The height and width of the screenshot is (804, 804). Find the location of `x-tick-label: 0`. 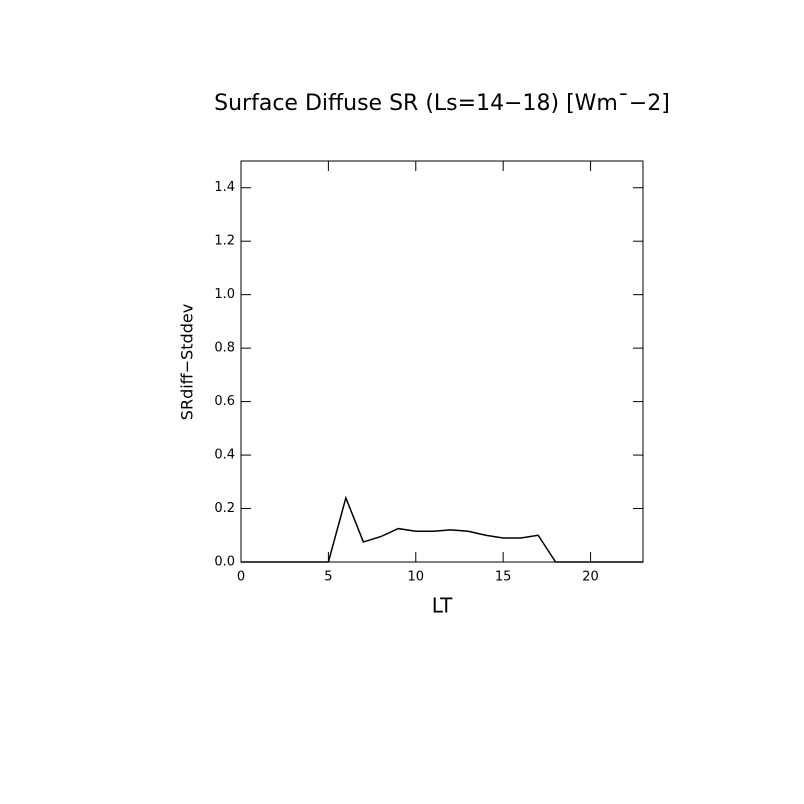

x-tick-label: 0 is located at coordinates (241, 577).